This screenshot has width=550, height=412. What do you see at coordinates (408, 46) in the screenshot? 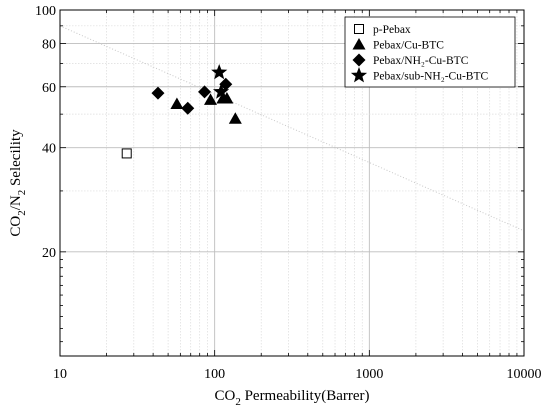
I see `legend-label: Pebax/Cu-BTC` at bounding box center [408, 46].